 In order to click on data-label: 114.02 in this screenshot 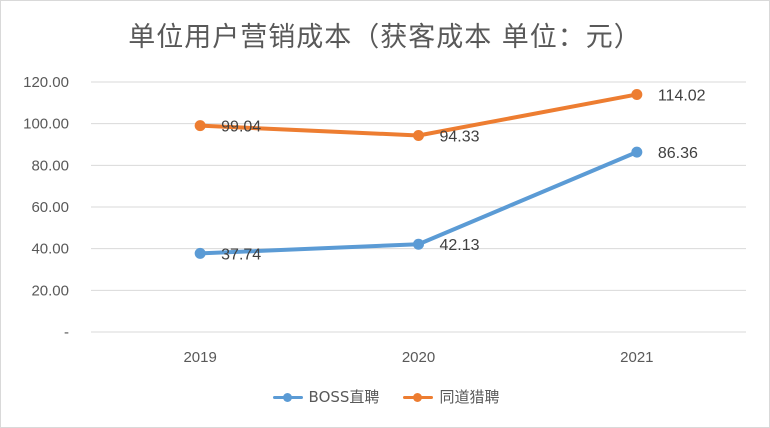, I will do `click(682, 95)`.